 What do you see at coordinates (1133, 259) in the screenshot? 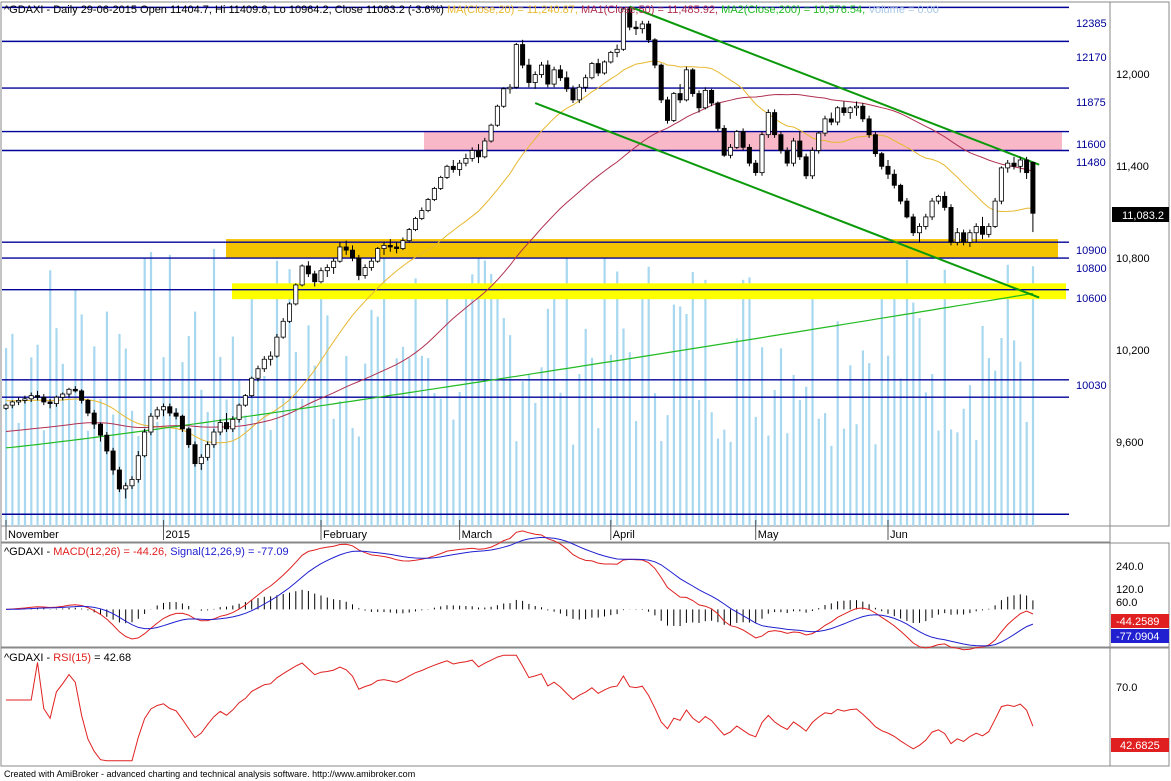
I see `price-tick: 10,800` at bounding box center [1133, 259].